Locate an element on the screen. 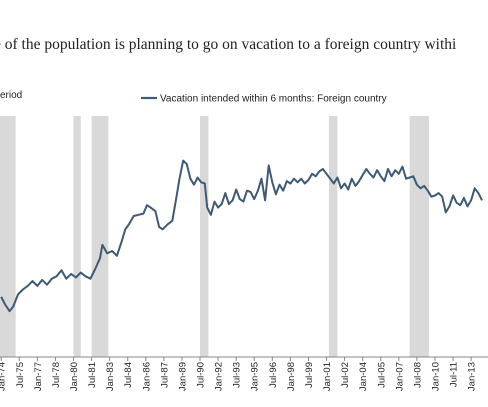 The height and width of the screenshot is (407, 488). x-tick-label: Jul-84 is located at coordinates (128, 375).